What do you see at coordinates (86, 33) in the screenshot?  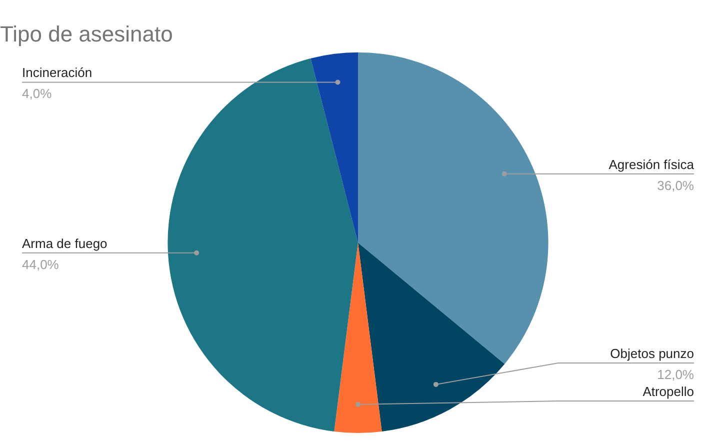 I see `chart-title: Tipo de asesinato` at bounding box center [86, 33].